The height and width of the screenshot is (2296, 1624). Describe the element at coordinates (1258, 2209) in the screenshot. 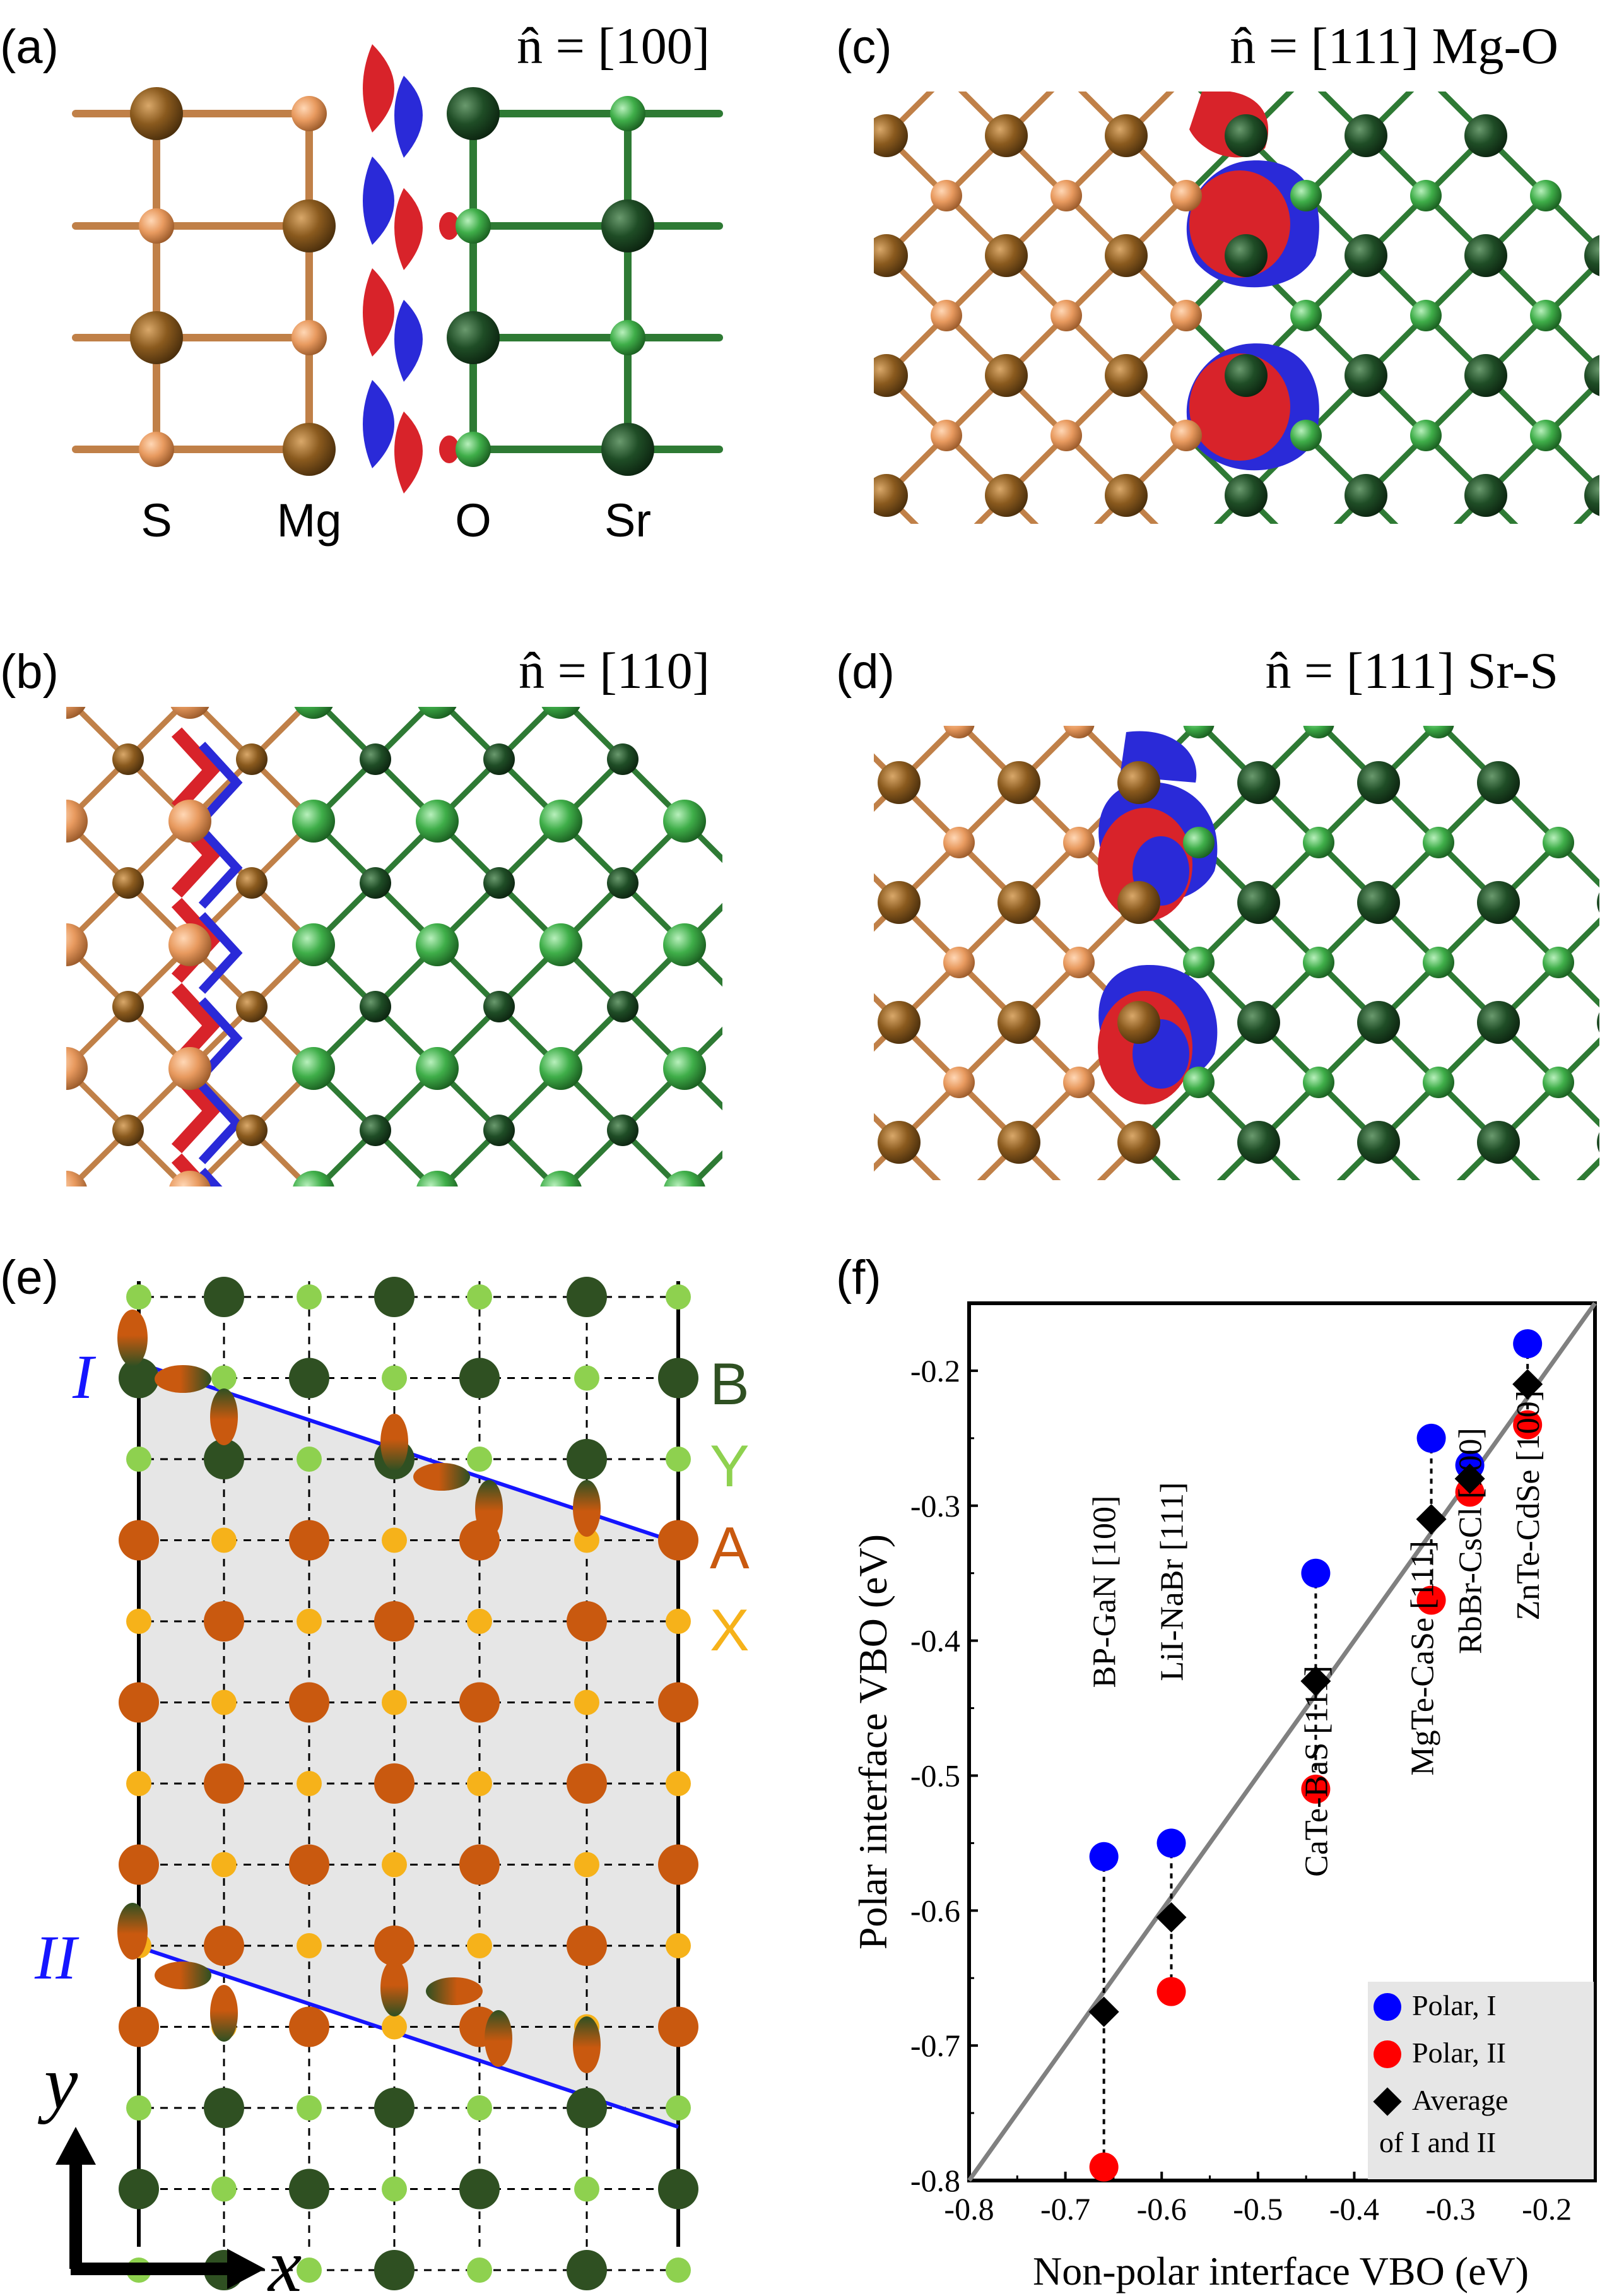

I see `x-tick-label: -0.5` at that location.